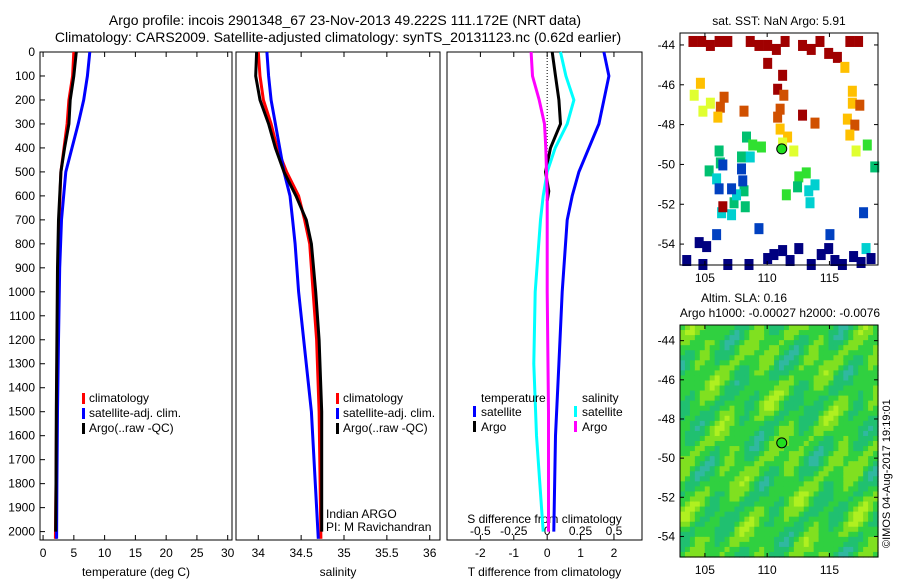 The image size is (900, 585). I want to click on y-tick-label: -48, so click(667, 125).